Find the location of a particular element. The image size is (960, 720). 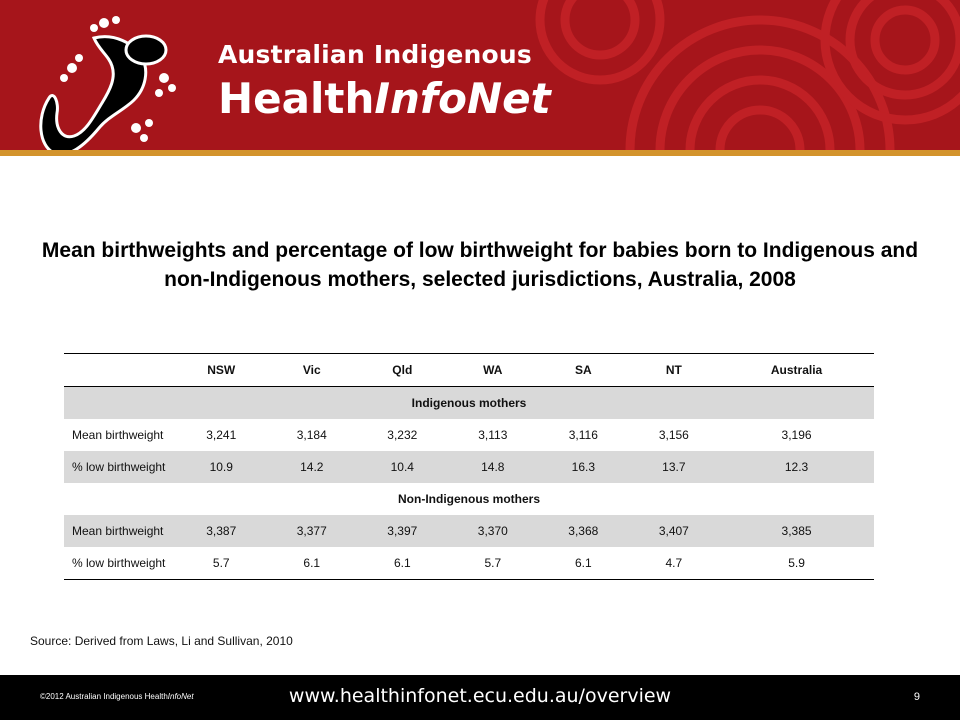

brand-name-line2: HealthInfoNet is located at coordinates (384, 98).